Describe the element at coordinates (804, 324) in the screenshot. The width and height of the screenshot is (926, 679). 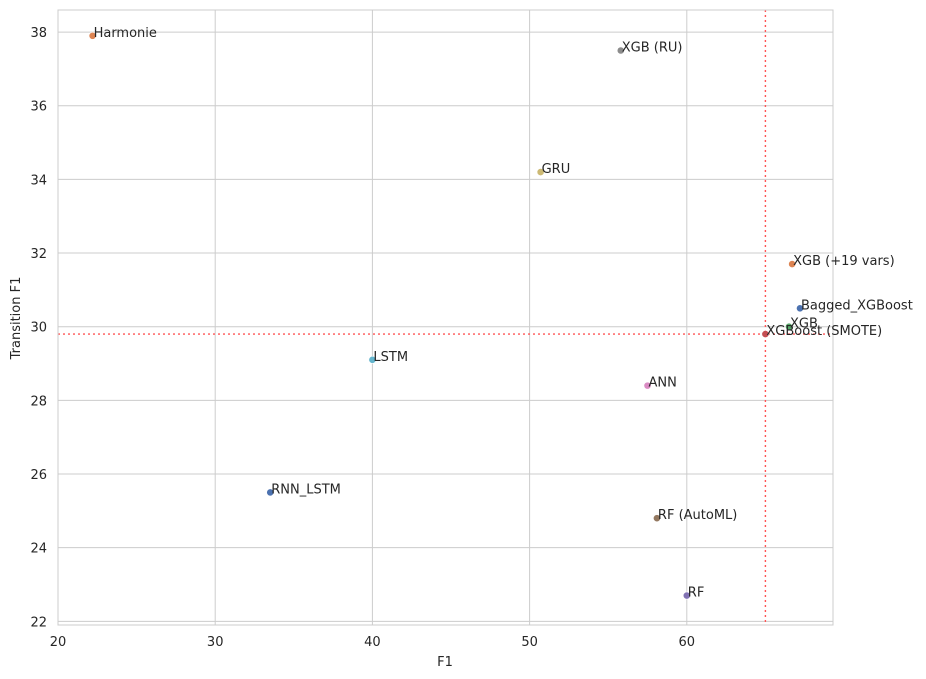
I see `point-label: XGB` at that location.